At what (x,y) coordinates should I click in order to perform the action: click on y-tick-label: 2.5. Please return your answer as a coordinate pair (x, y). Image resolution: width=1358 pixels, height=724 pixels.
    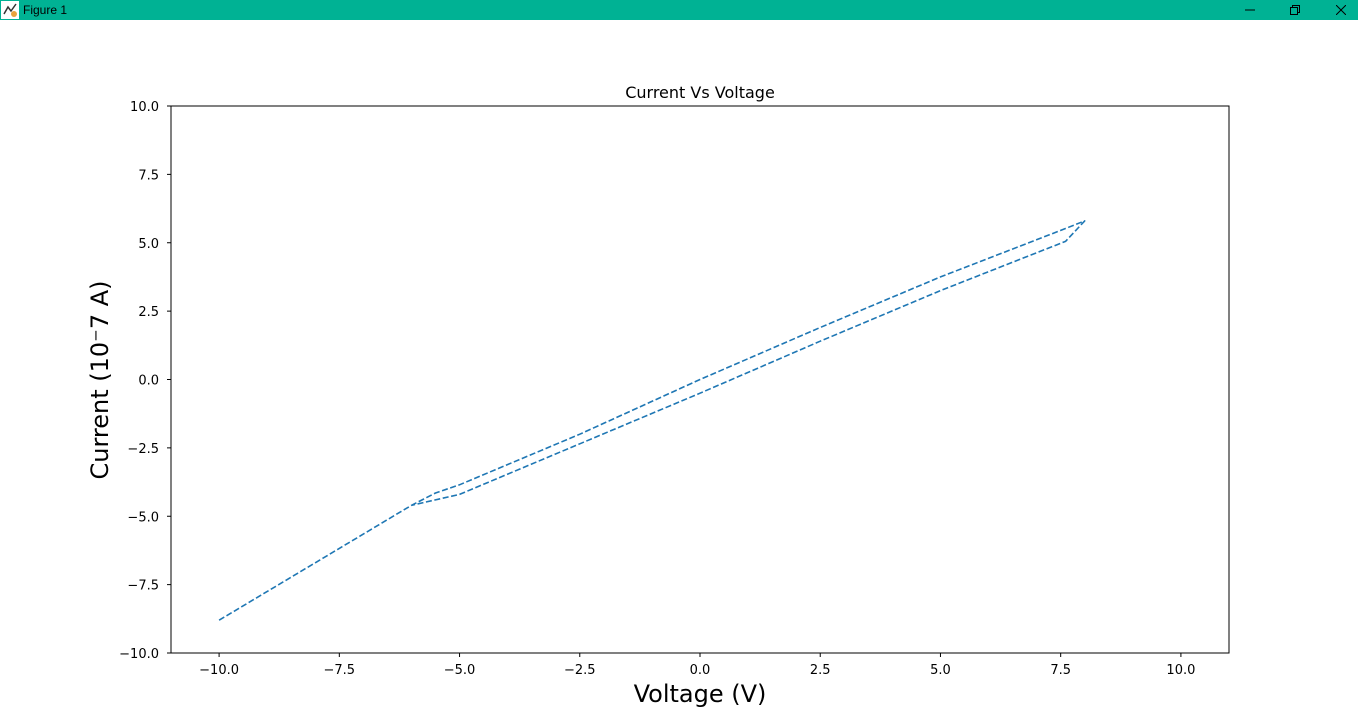
    Looking at the image, I should click on (148, 312).